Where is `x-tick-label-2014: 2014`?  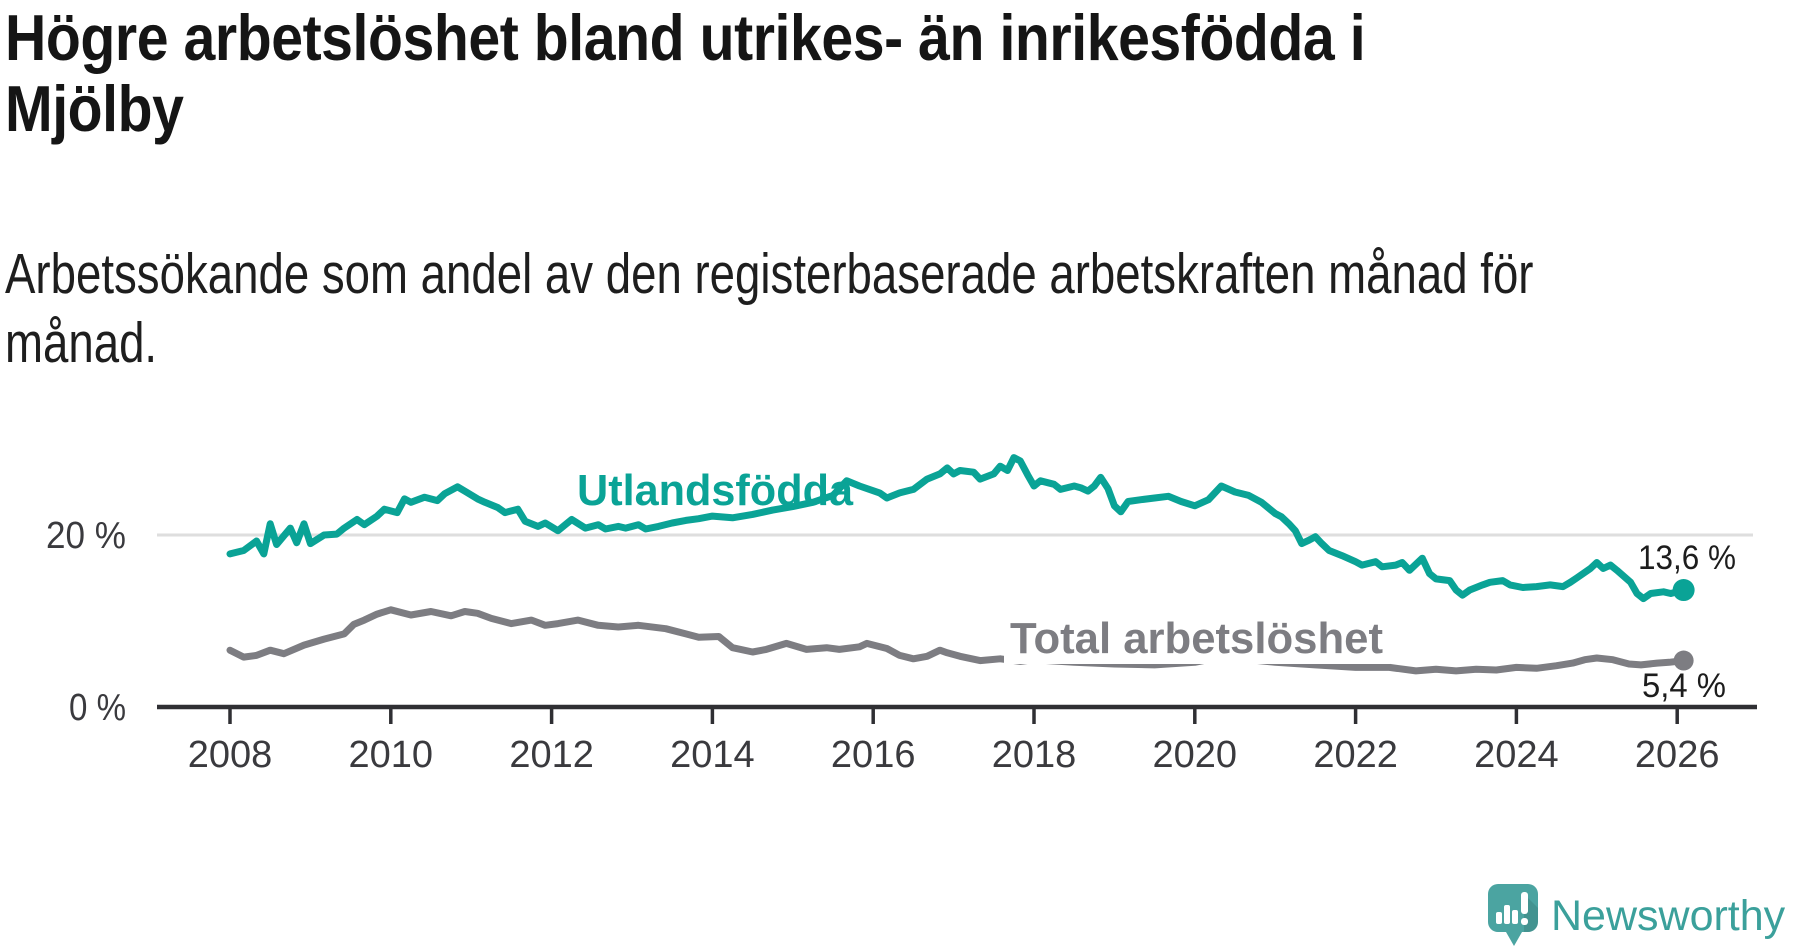
x-tick-label-2014: 2014 is located at coordinates (712, 755).